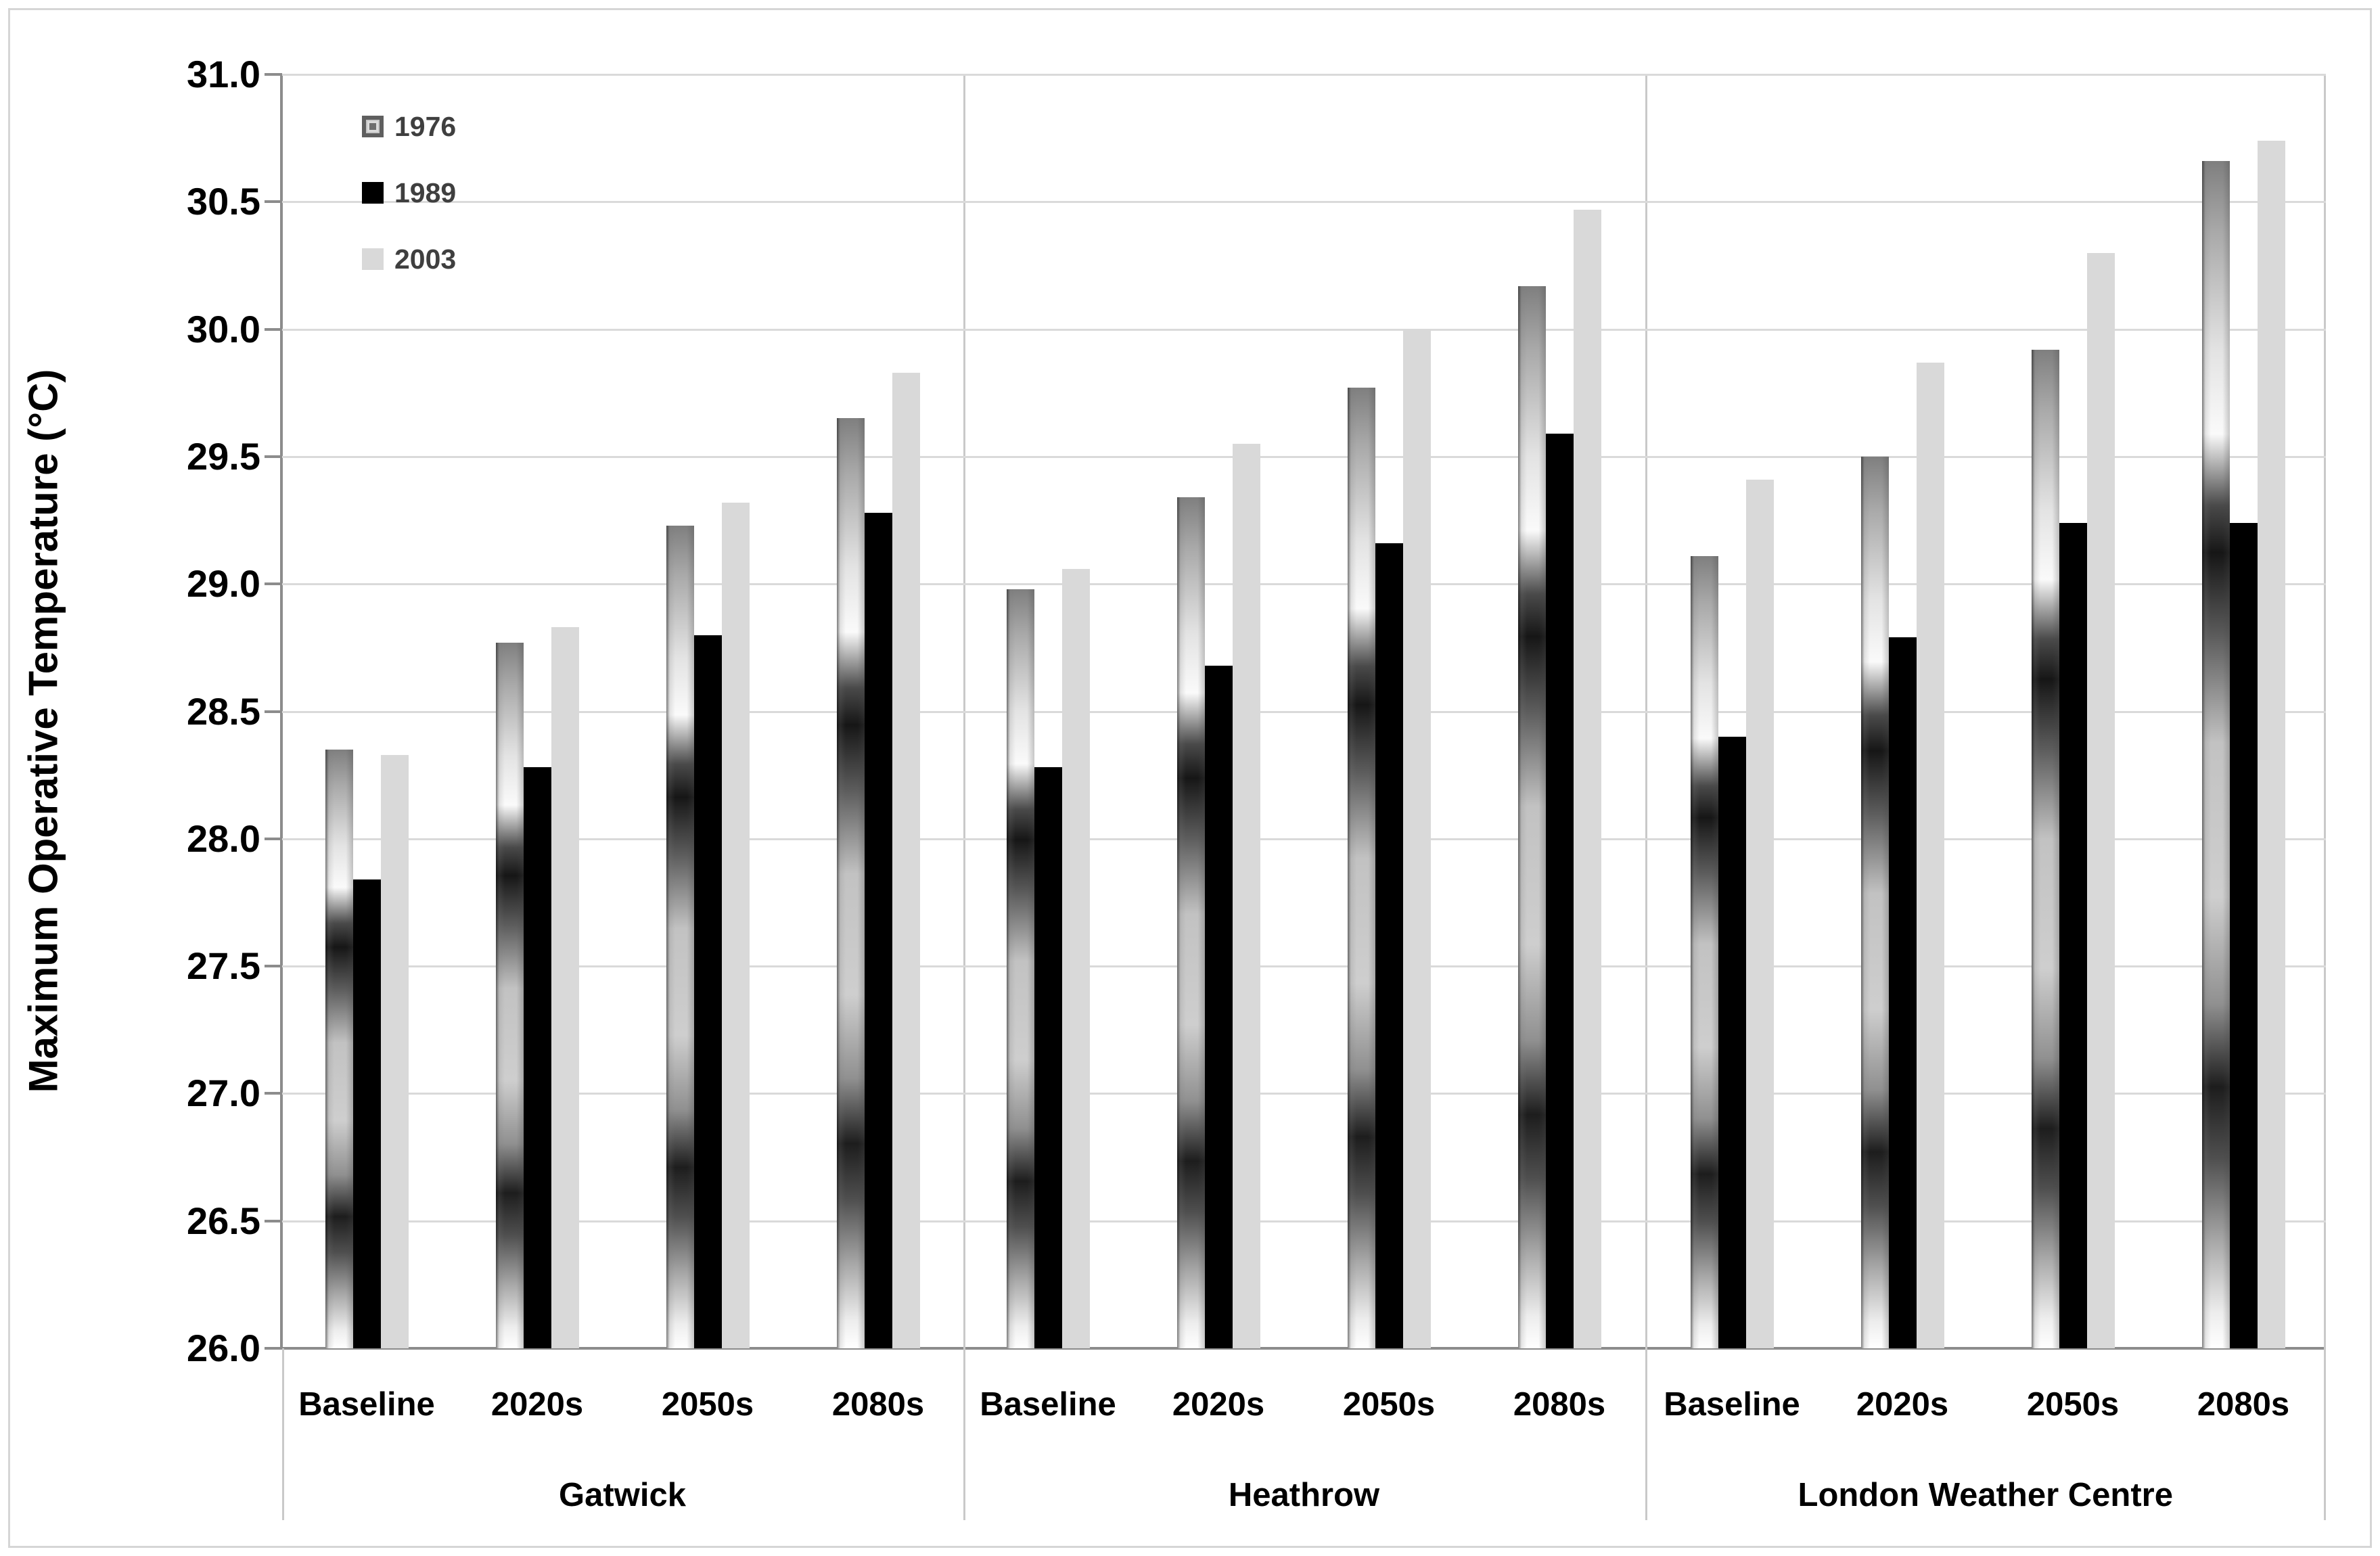  I want to click on y-axis-tick-label: 31.0, so click(223, 74).